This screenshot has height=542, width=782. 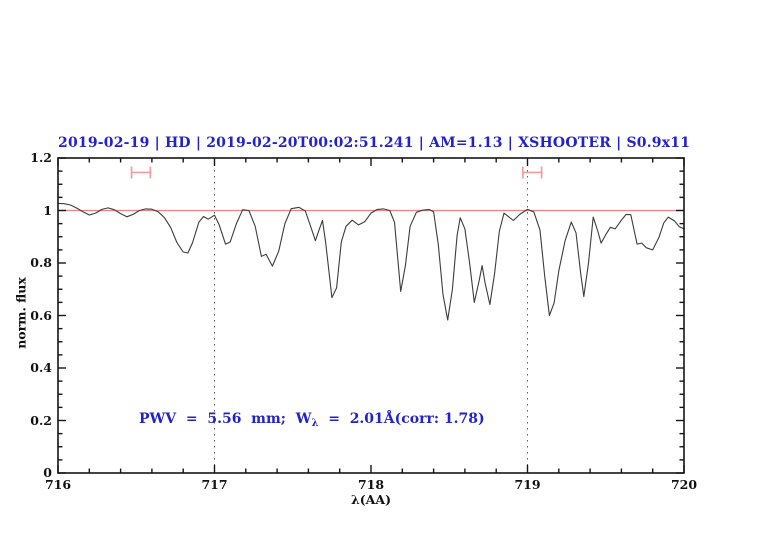 What do you see at coordinates (401, 419) in the screenshot?
I see `pwv-annotation-suffix: = 2.01Å(corr: 1.78)` at bounding box center [401, 419].